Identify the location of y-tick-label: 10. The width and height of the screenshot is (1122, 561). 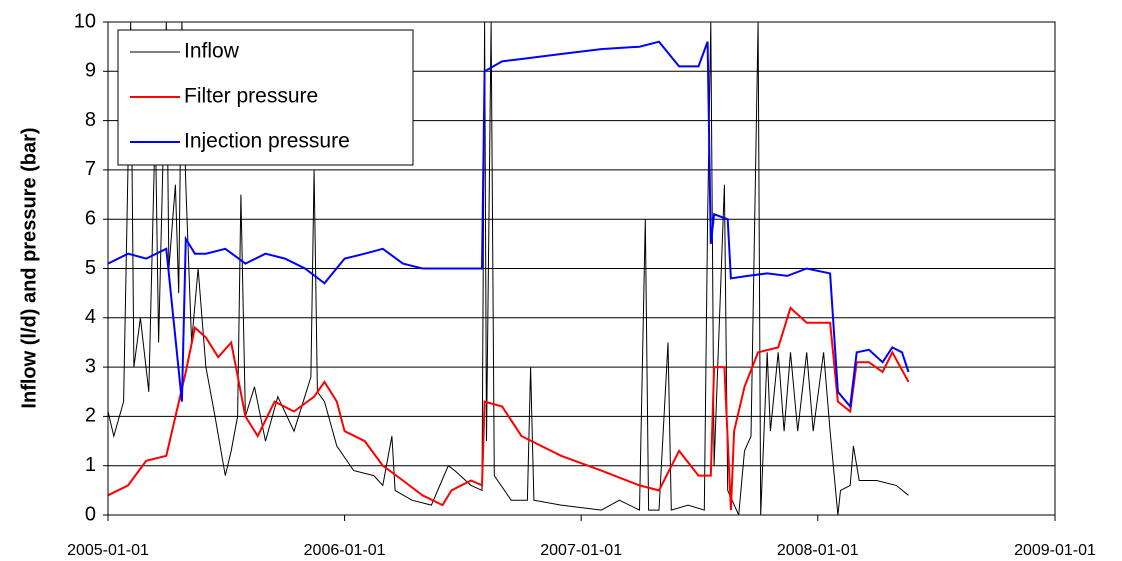
(85, 21).